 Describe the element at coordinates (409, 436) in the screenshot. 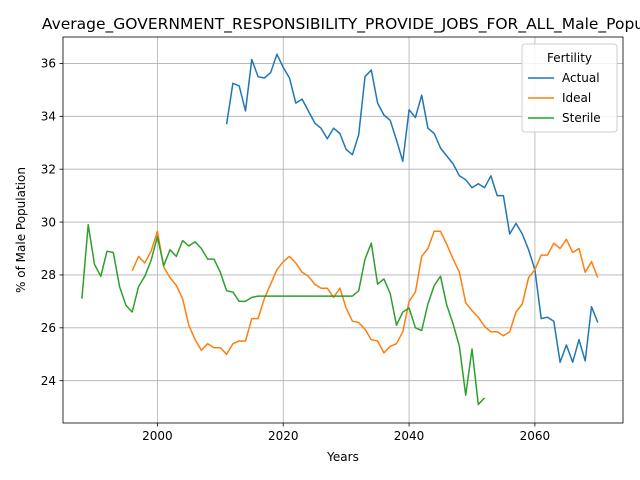

I see `x-tick-label: 2040` at that location.